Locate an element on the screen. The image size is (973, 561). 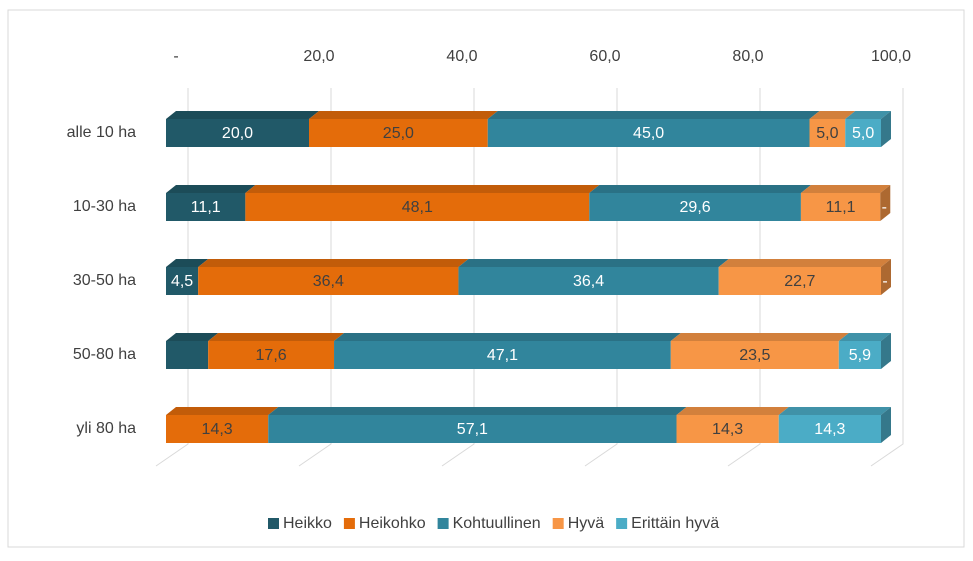
data-label: 57,1 is located at coordinates (472, 429).